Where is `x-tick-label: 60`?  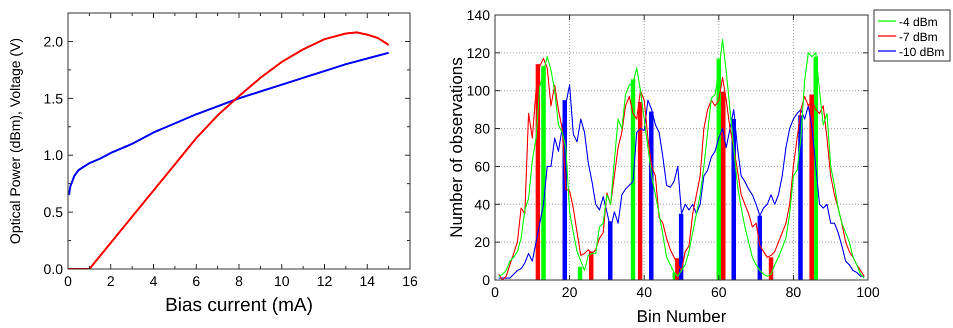 x-tick-label: 60 is located at coordinates (719, 292).